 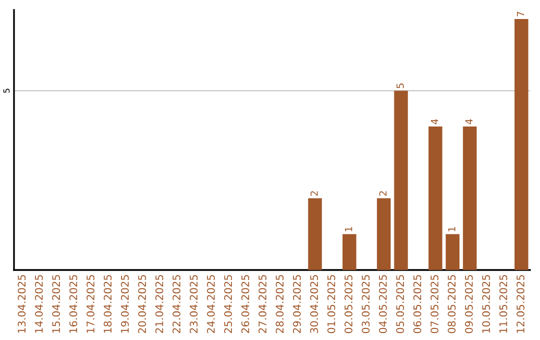 What do you see at coordinates (434, 304) in the screenshot?
I see `x-tick-label: 07.05.2025` at bounding box center [434, 304].